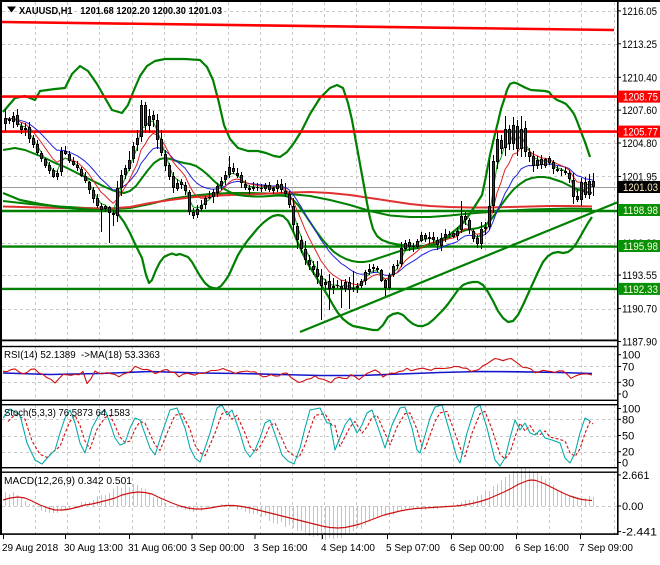  Describe the element at coordinates (639, 45) in the screenshot. I see `svg-text: 1213.25` at that location.